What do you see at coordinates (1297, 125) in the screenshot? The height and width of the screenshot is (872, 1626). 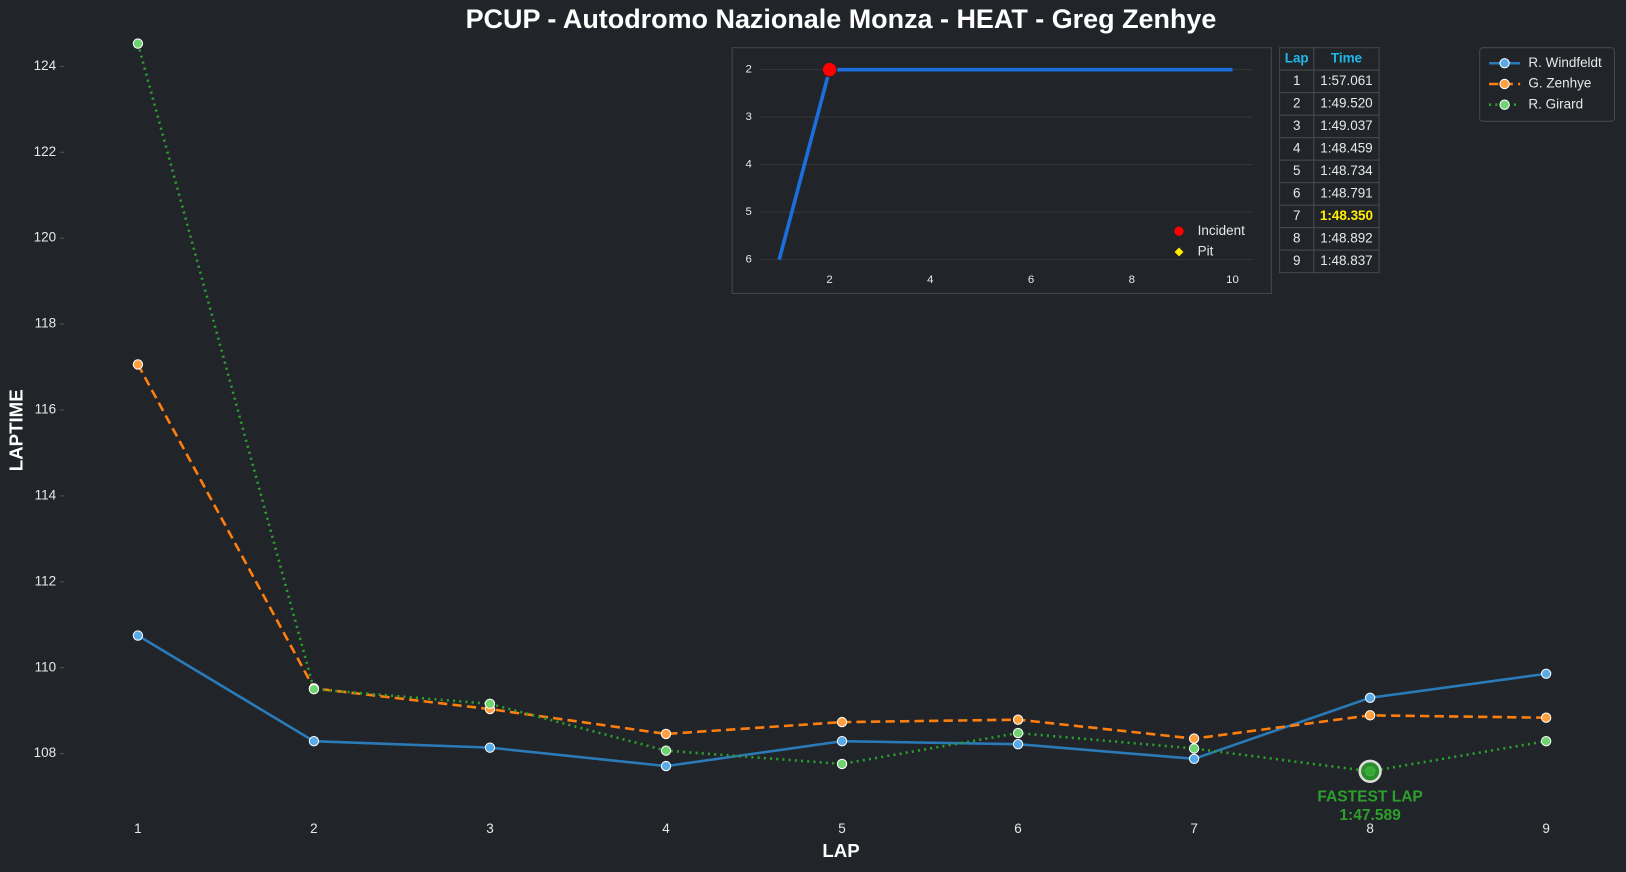 I see `table-cell-text: 3` at bounding box center [1297, 125].